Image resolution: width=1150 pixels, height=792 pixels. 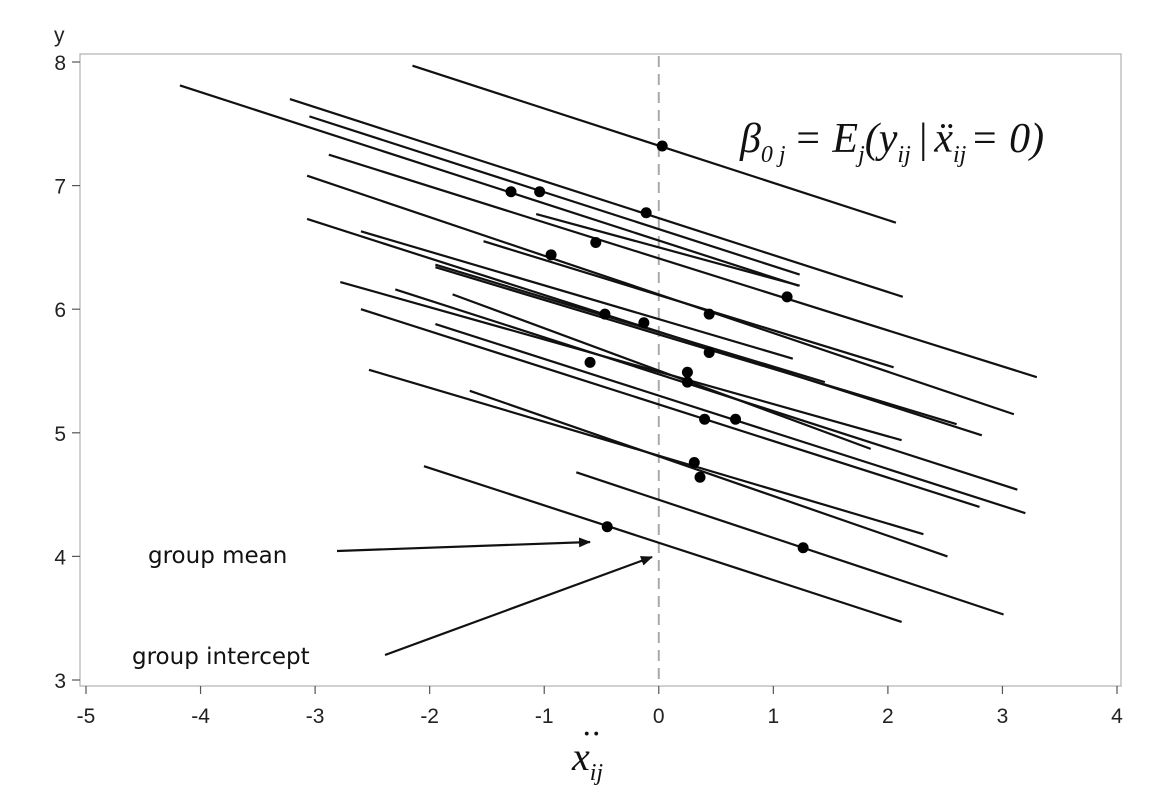 What do you see at coordinates (860, 155) in the screenshot?
I see `formula-e-sub: j` at bounding box center [860, 155].